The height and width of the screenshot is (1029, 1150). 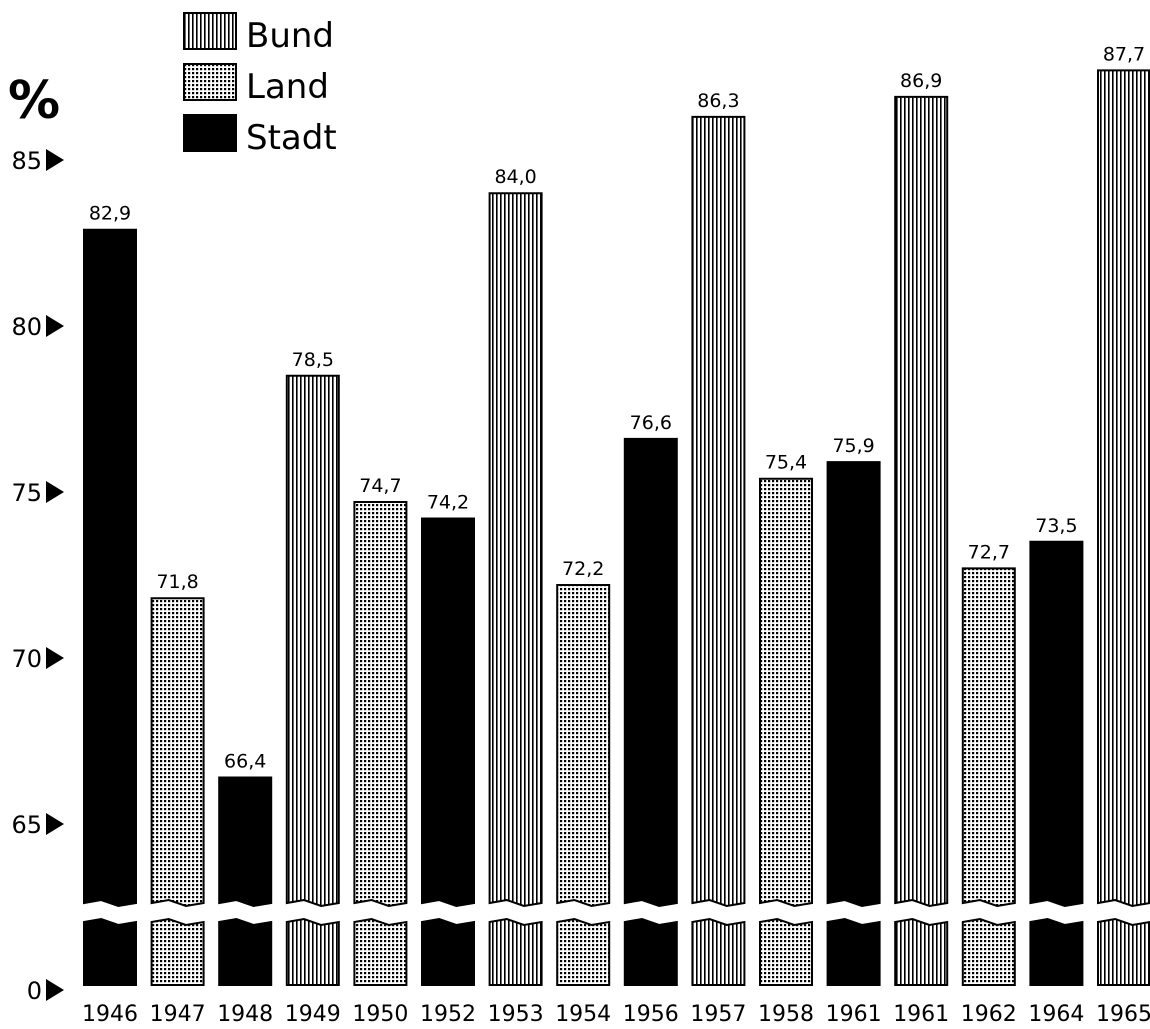 I want to click on bar-stub-land-1958, so click(x=786, y=951).